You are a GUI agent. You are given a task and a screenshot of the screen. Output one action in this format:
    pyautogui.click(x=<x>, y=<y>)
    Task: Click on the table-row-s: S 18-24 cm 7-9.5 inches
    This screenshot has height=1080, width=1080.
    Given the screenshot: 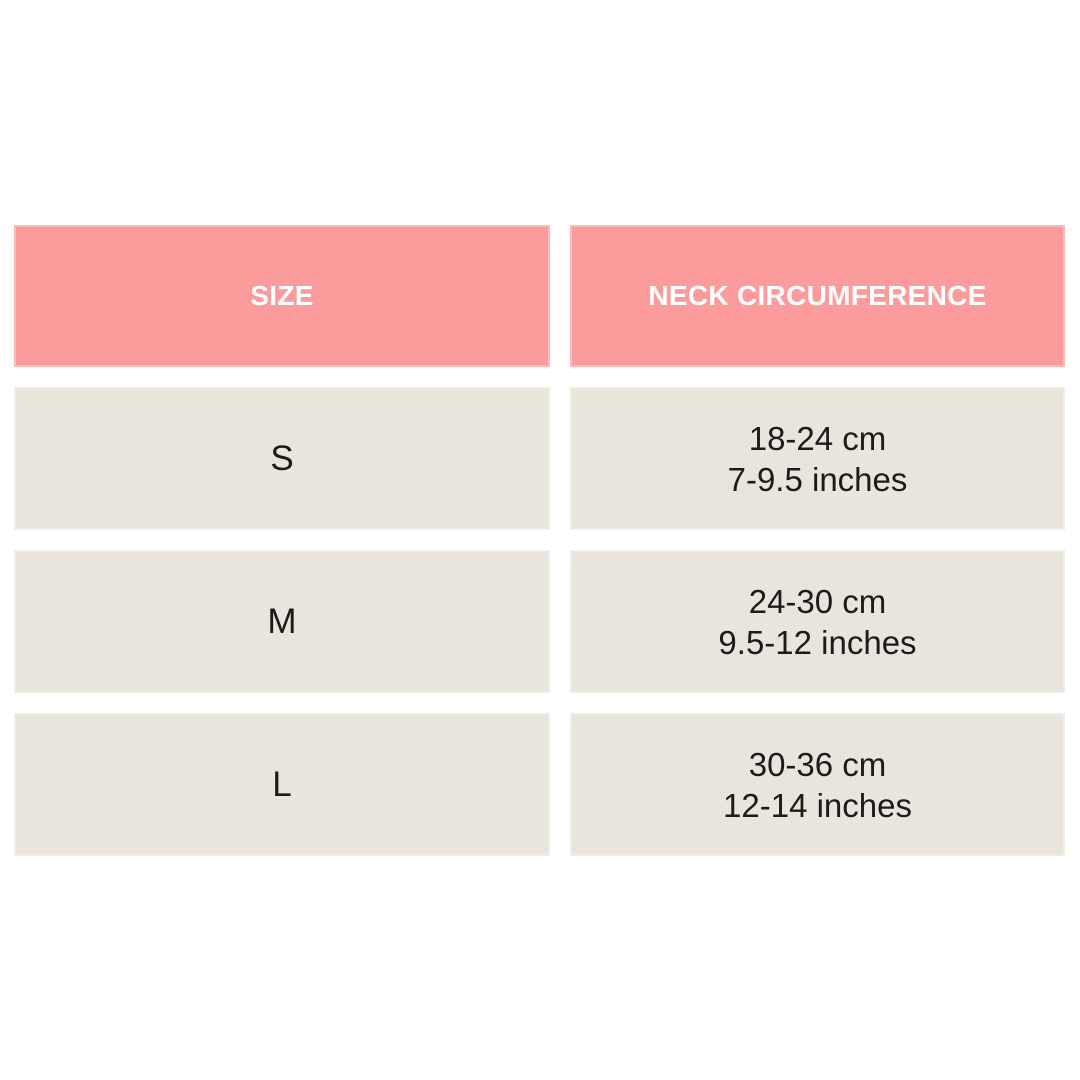 What is the action you would take?
    pyautogui.click(x=539, y=458)
    